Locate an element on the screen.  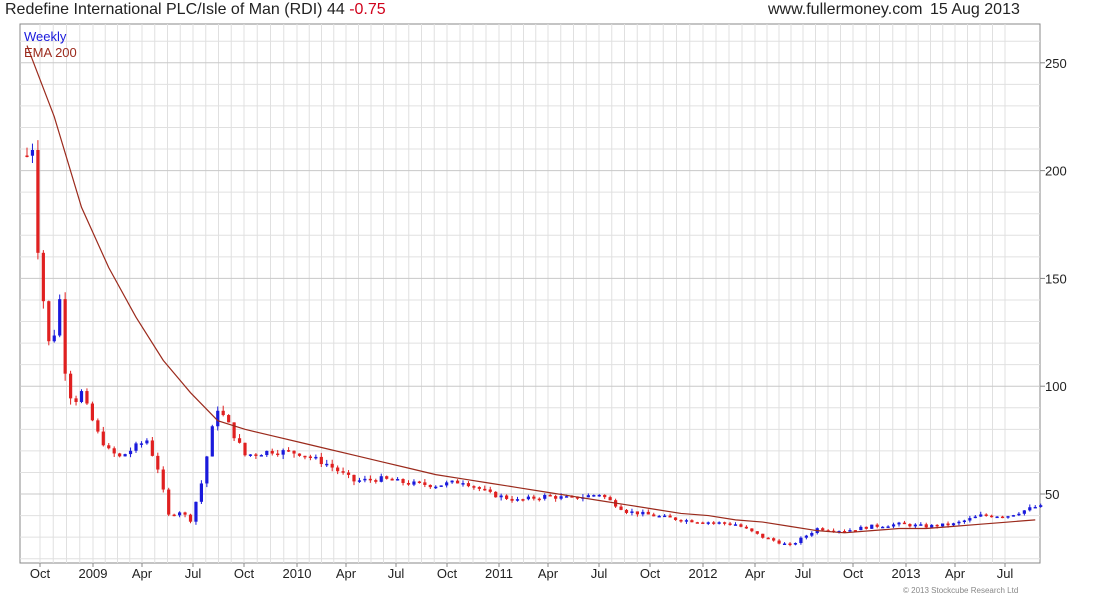
site-url: www.fullermoney.com is located at coordinates (845, 9).